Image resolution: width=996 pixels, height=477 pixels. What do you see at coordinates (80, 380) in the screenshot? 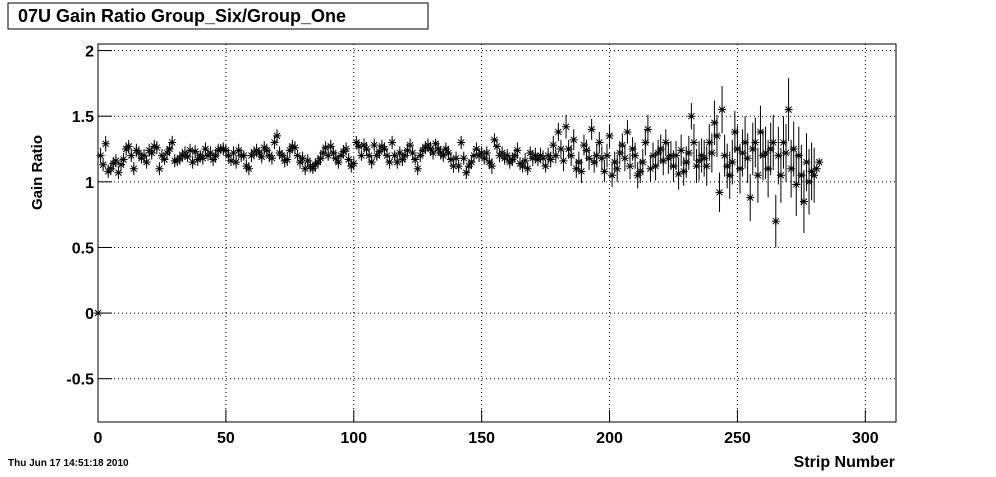
I see `y-tick-label: -0.5` at bounding box center [80, 380].